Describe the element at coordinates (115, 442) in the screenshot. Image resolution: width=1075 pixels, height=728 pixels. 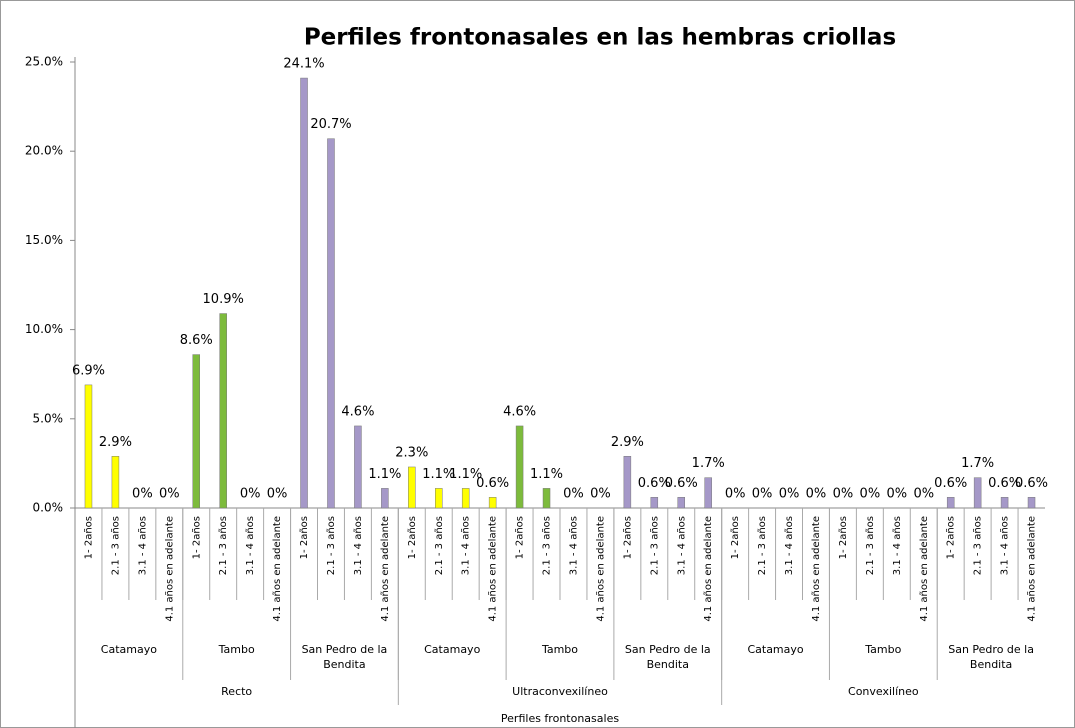
I see `value-label: 2.9%` at that location.